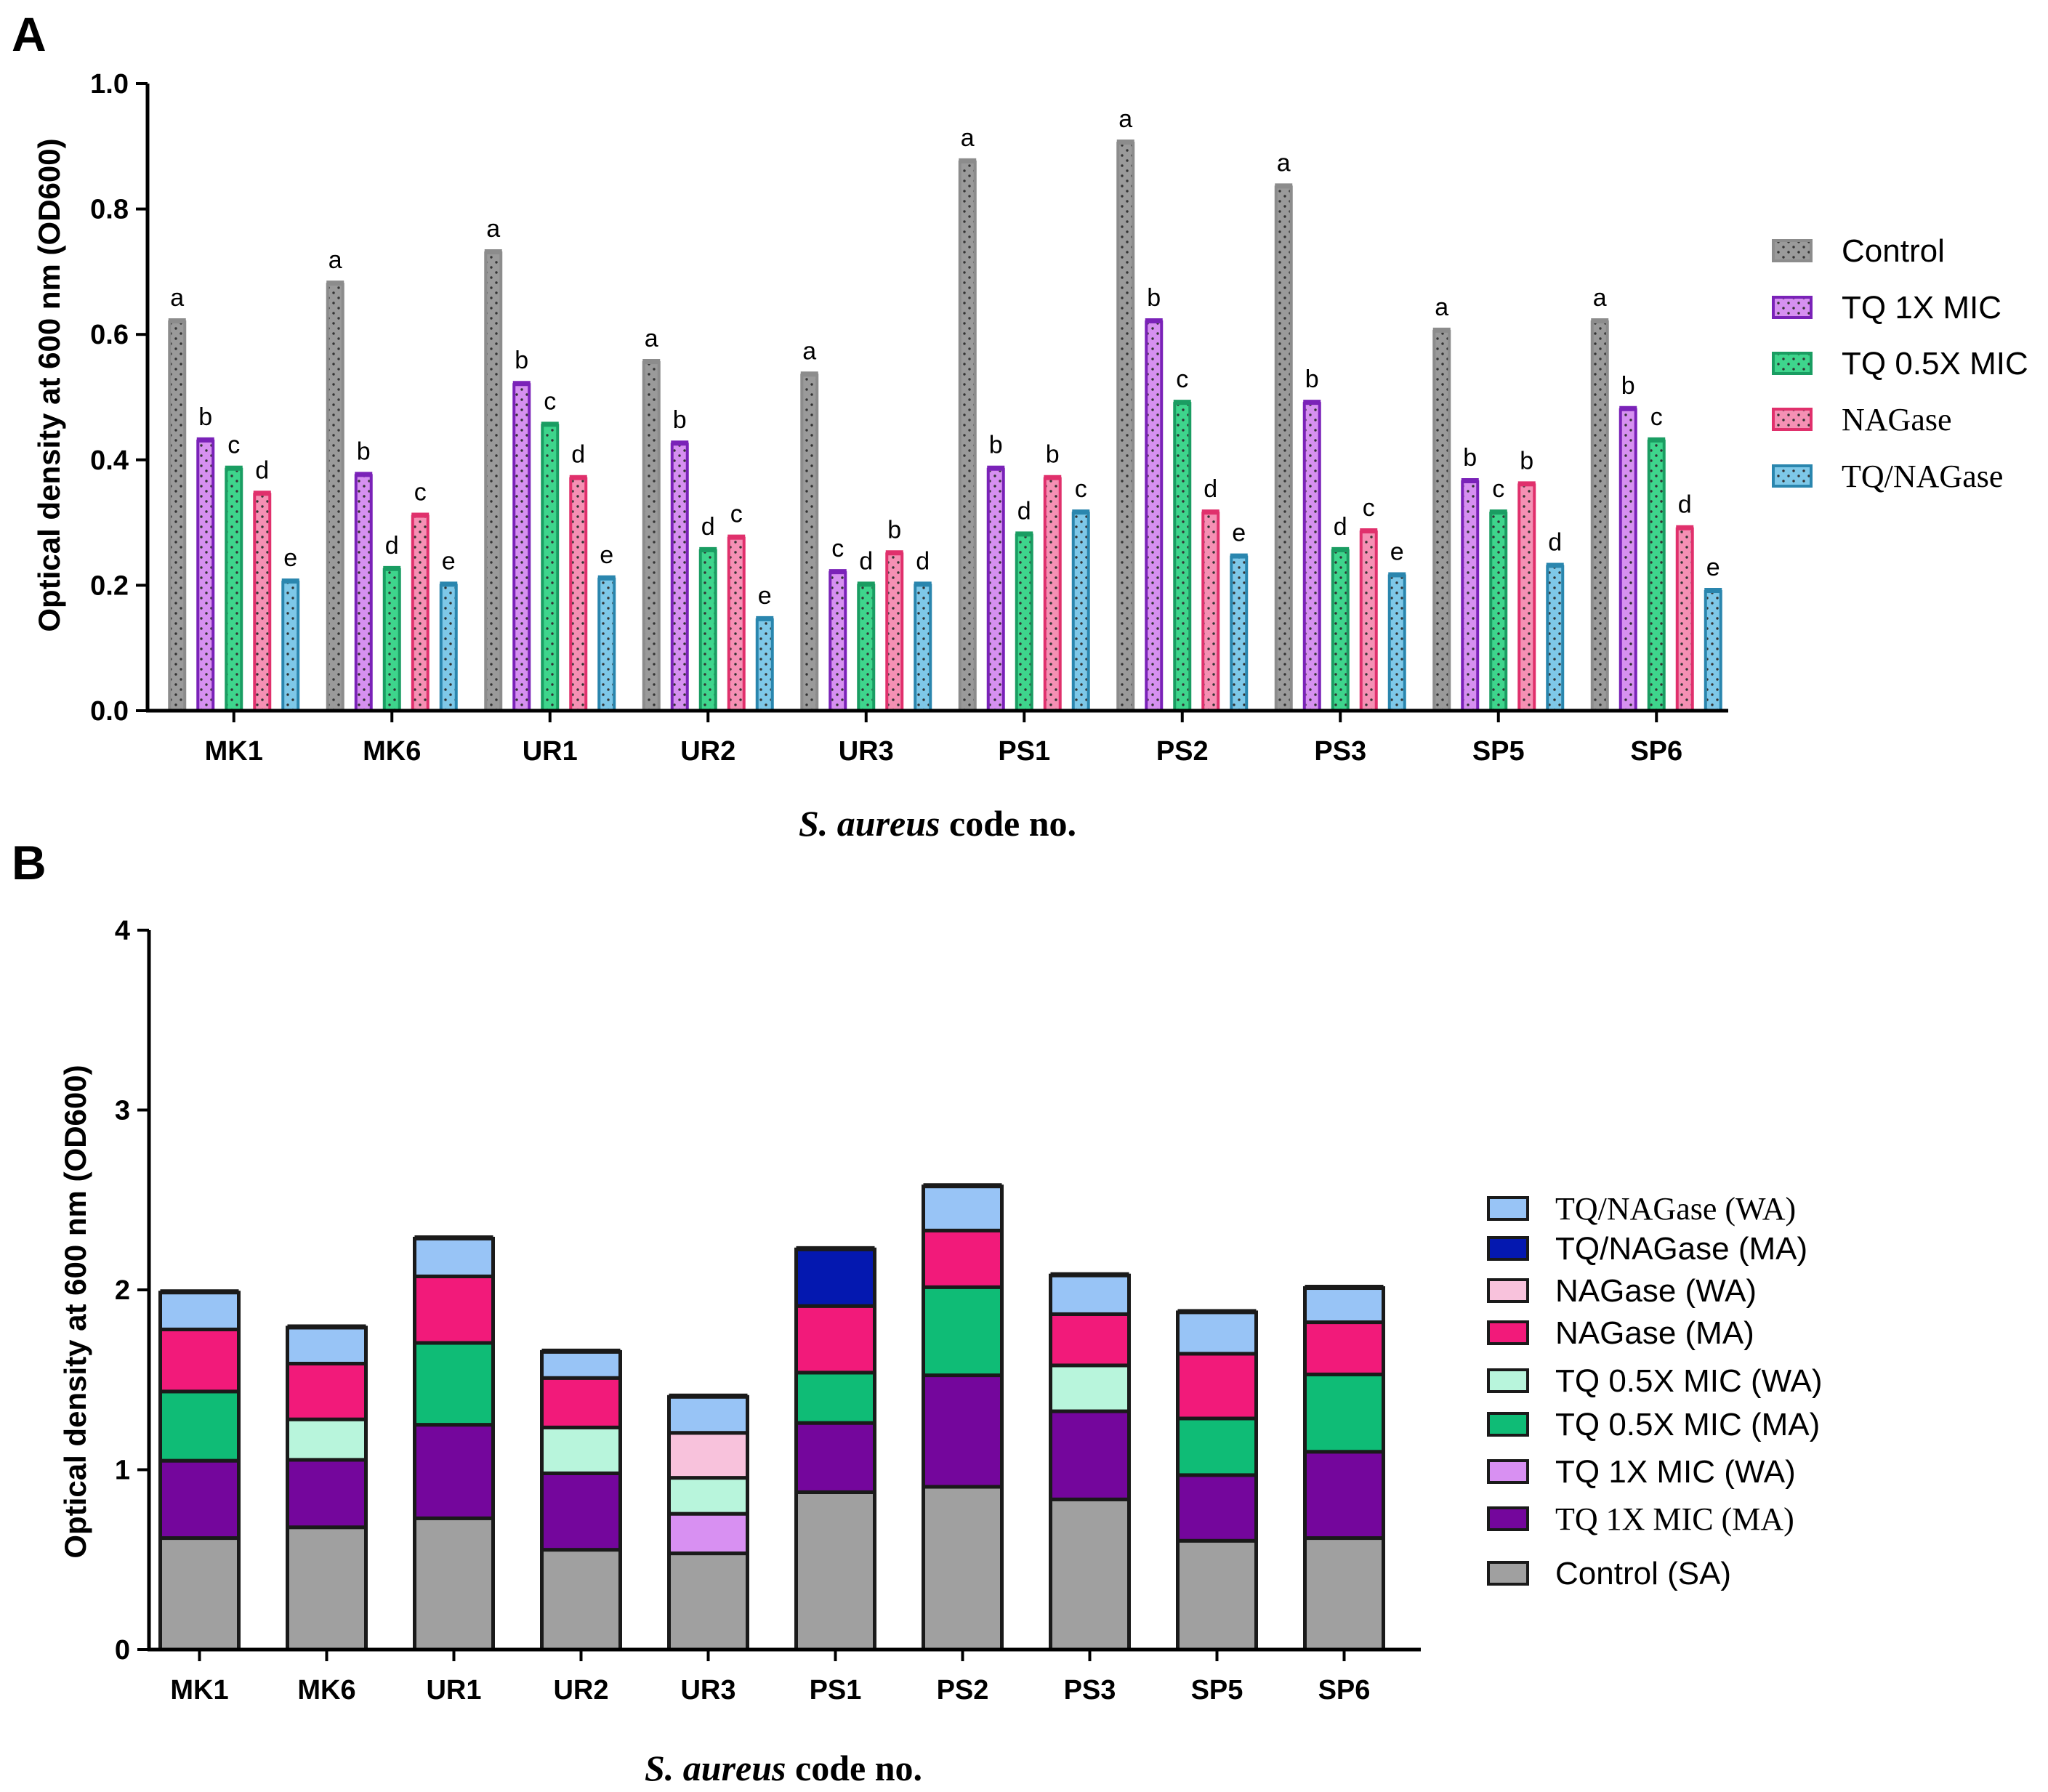 Image resolution: width=2048 pixels, height=1792 pixels. I want to click on panel-b-x-tick-label: UR1, so click(453, 1690).